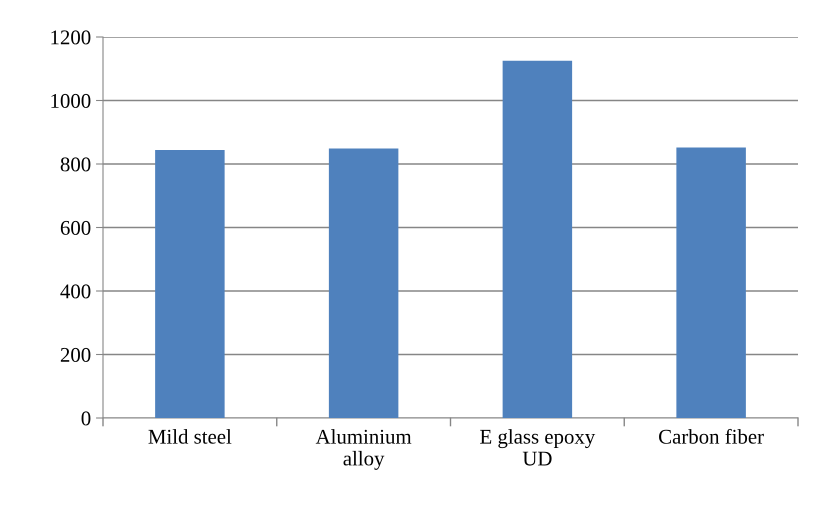  I want to click on x-tick-label: Carbon fiber, so click(711, 436).